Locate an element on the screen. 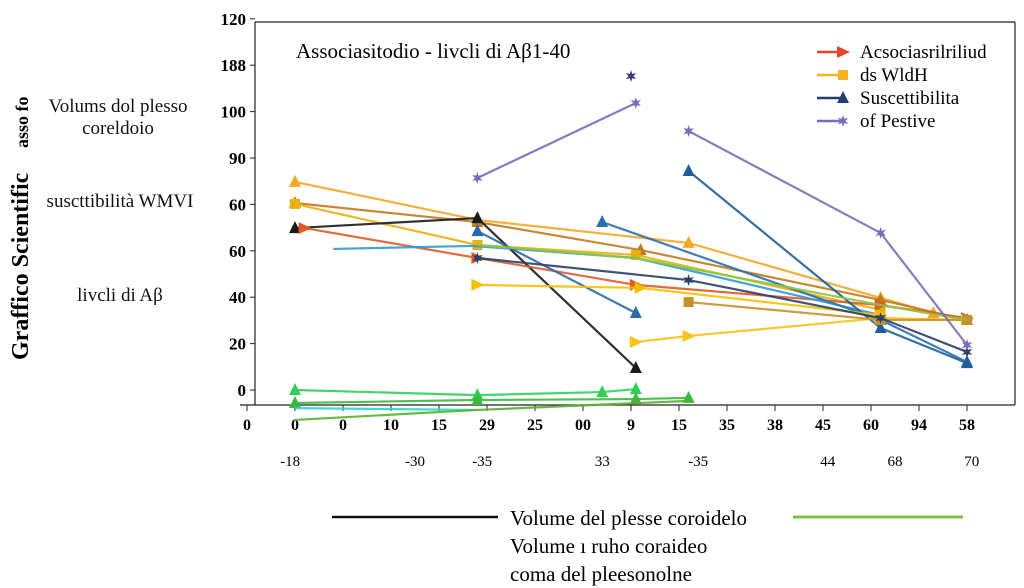 This screenshot has width=1024, height=588. legend-label: of Pestive is located at coordinates (897, 121).